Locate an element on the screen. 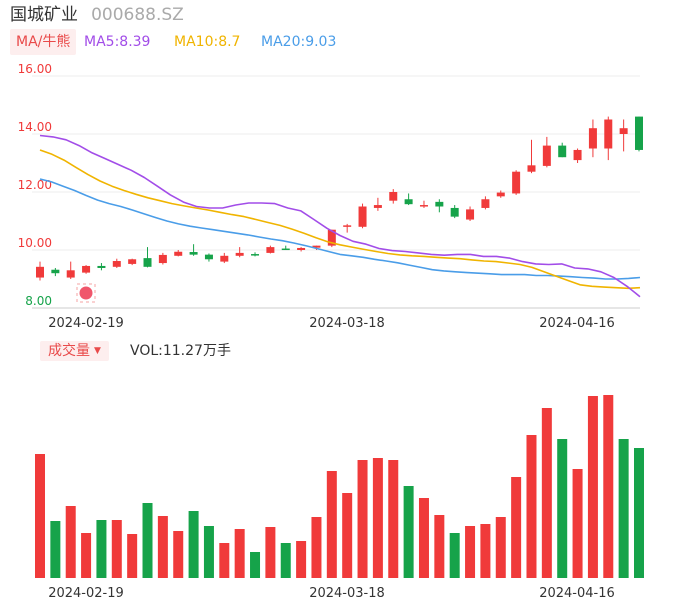 The width and height of the screenshot is (686, 606). ma10-value: MA10:8.7 is located at coordinates (207, 42).